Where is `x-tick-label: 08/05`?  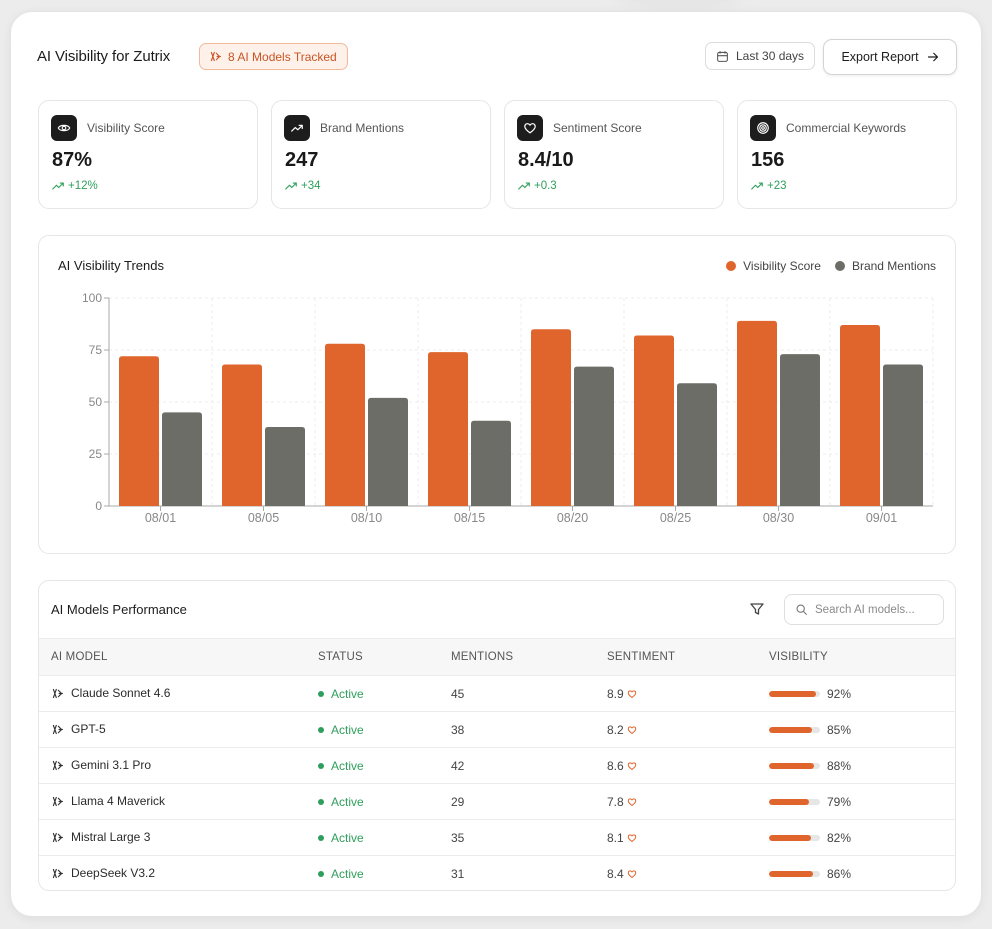 x-tick-label: 08/05 is located at coordinates (263, 518).